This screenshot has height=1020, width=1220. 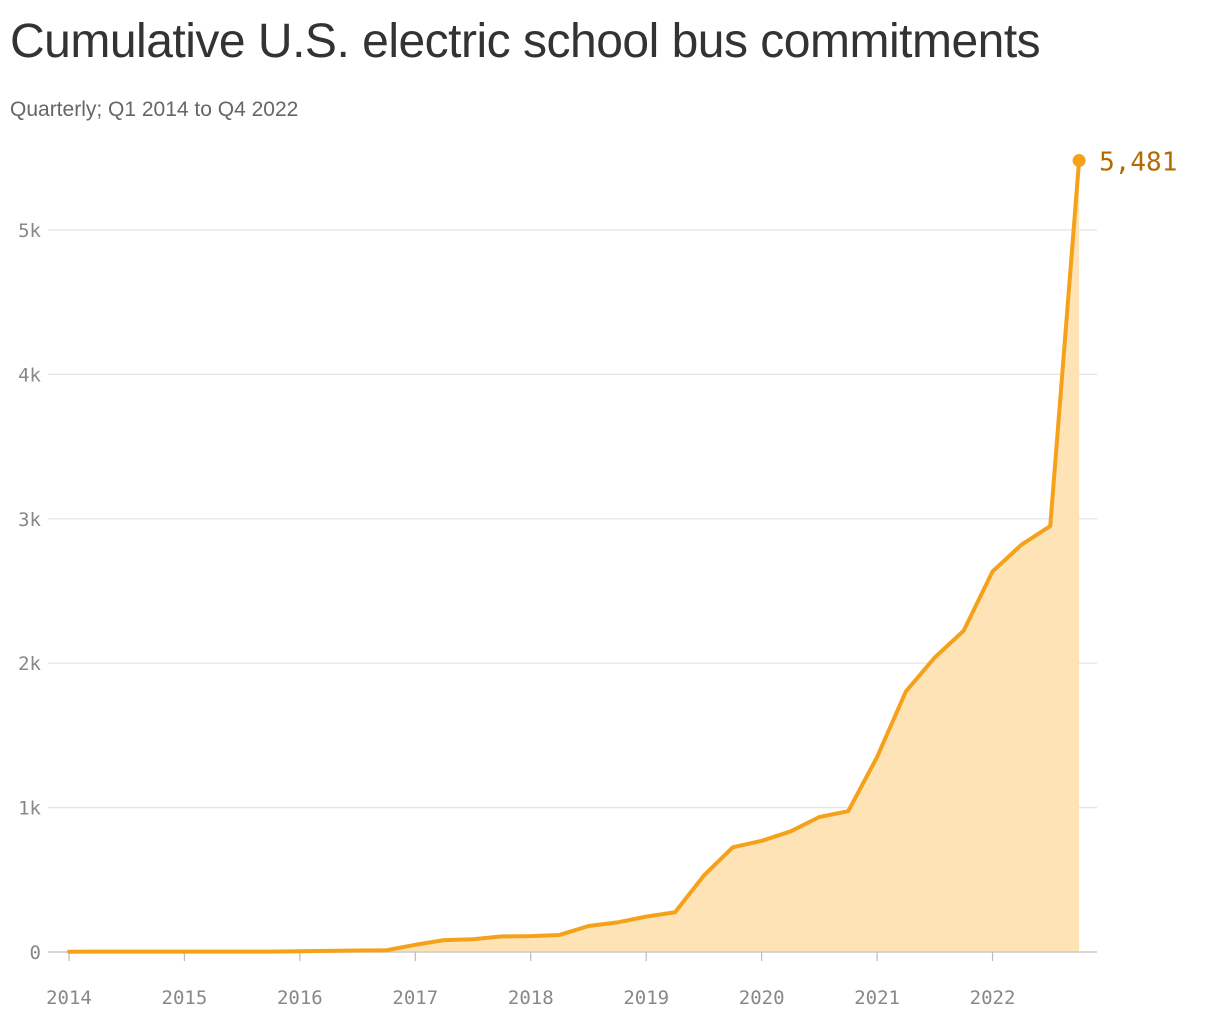 What do you see at coordinates (646, 998) in the screenshot?
I see `x-tick-label: 2019` at bounding box center [646, 998].